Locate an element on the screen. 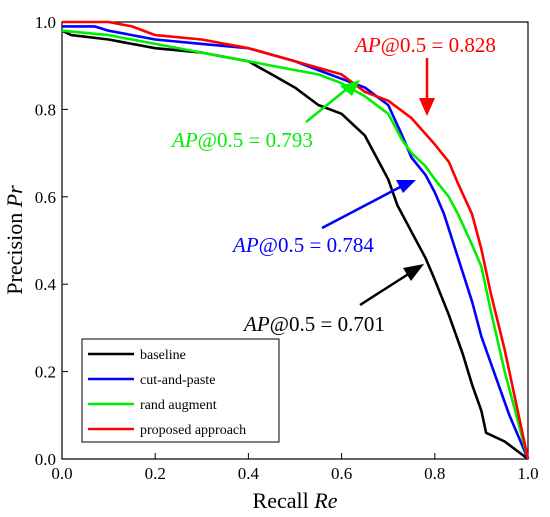 The image size is (550, 517). legend-label: proposed approach is located at coordinates (193, 430).